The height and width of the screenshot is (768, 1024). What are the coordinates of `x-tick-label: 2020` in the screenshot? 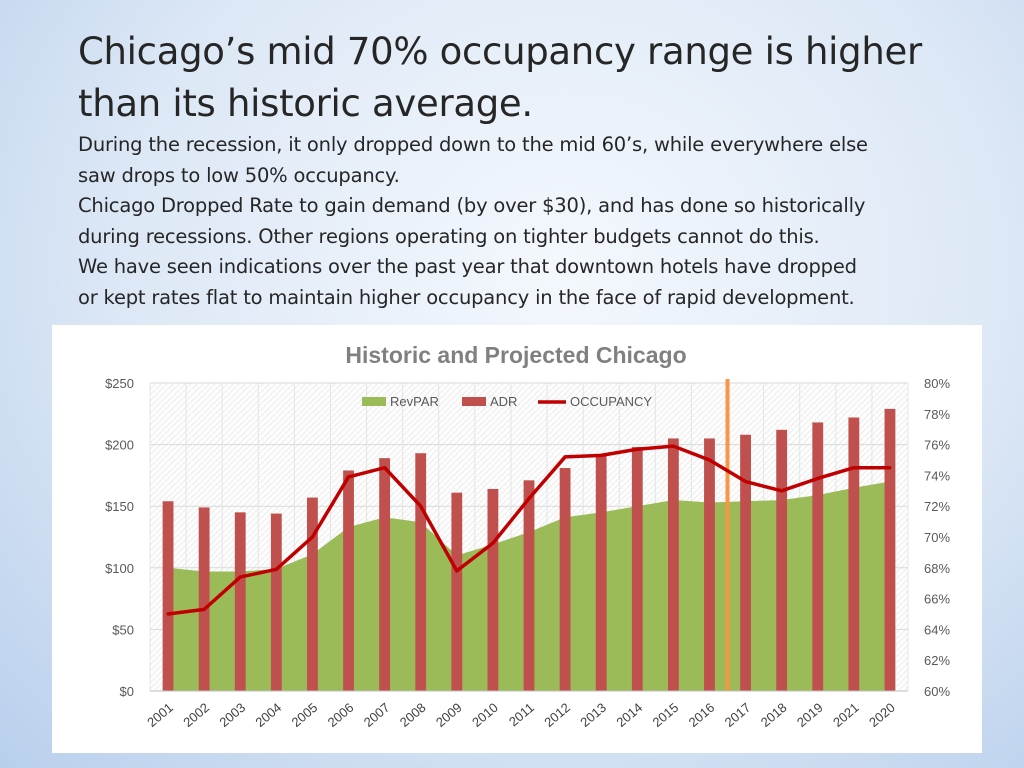 It's located at (882, 715).